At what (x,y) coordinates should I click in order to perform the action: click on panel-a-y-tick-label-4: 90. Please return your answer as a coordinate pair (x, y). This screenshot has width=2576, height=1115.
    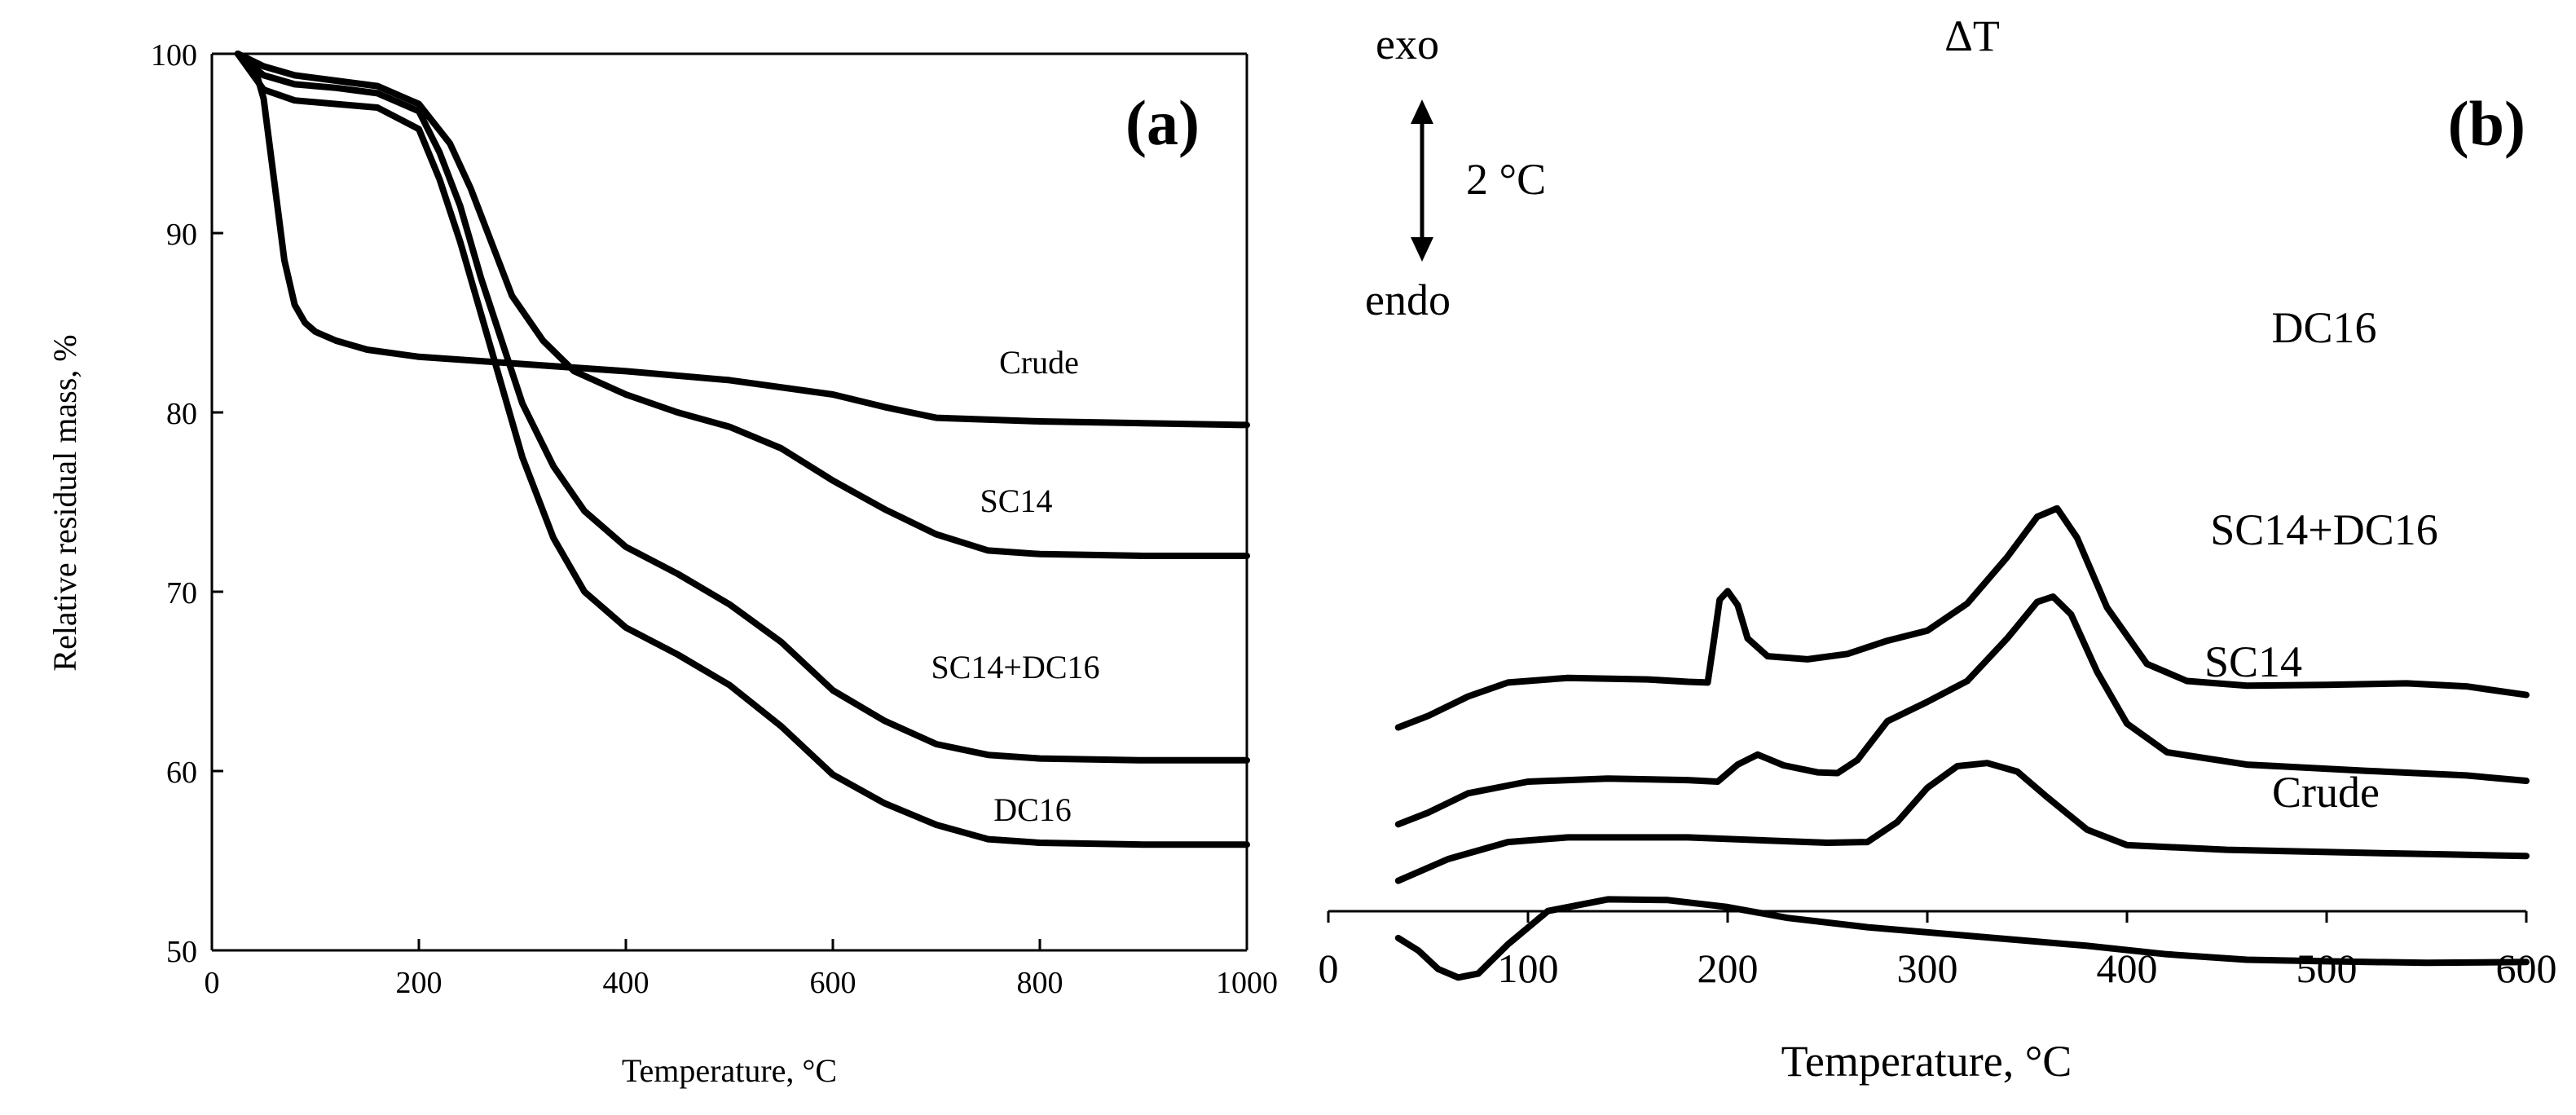
    Looking at the image, I should click on (181, 235).